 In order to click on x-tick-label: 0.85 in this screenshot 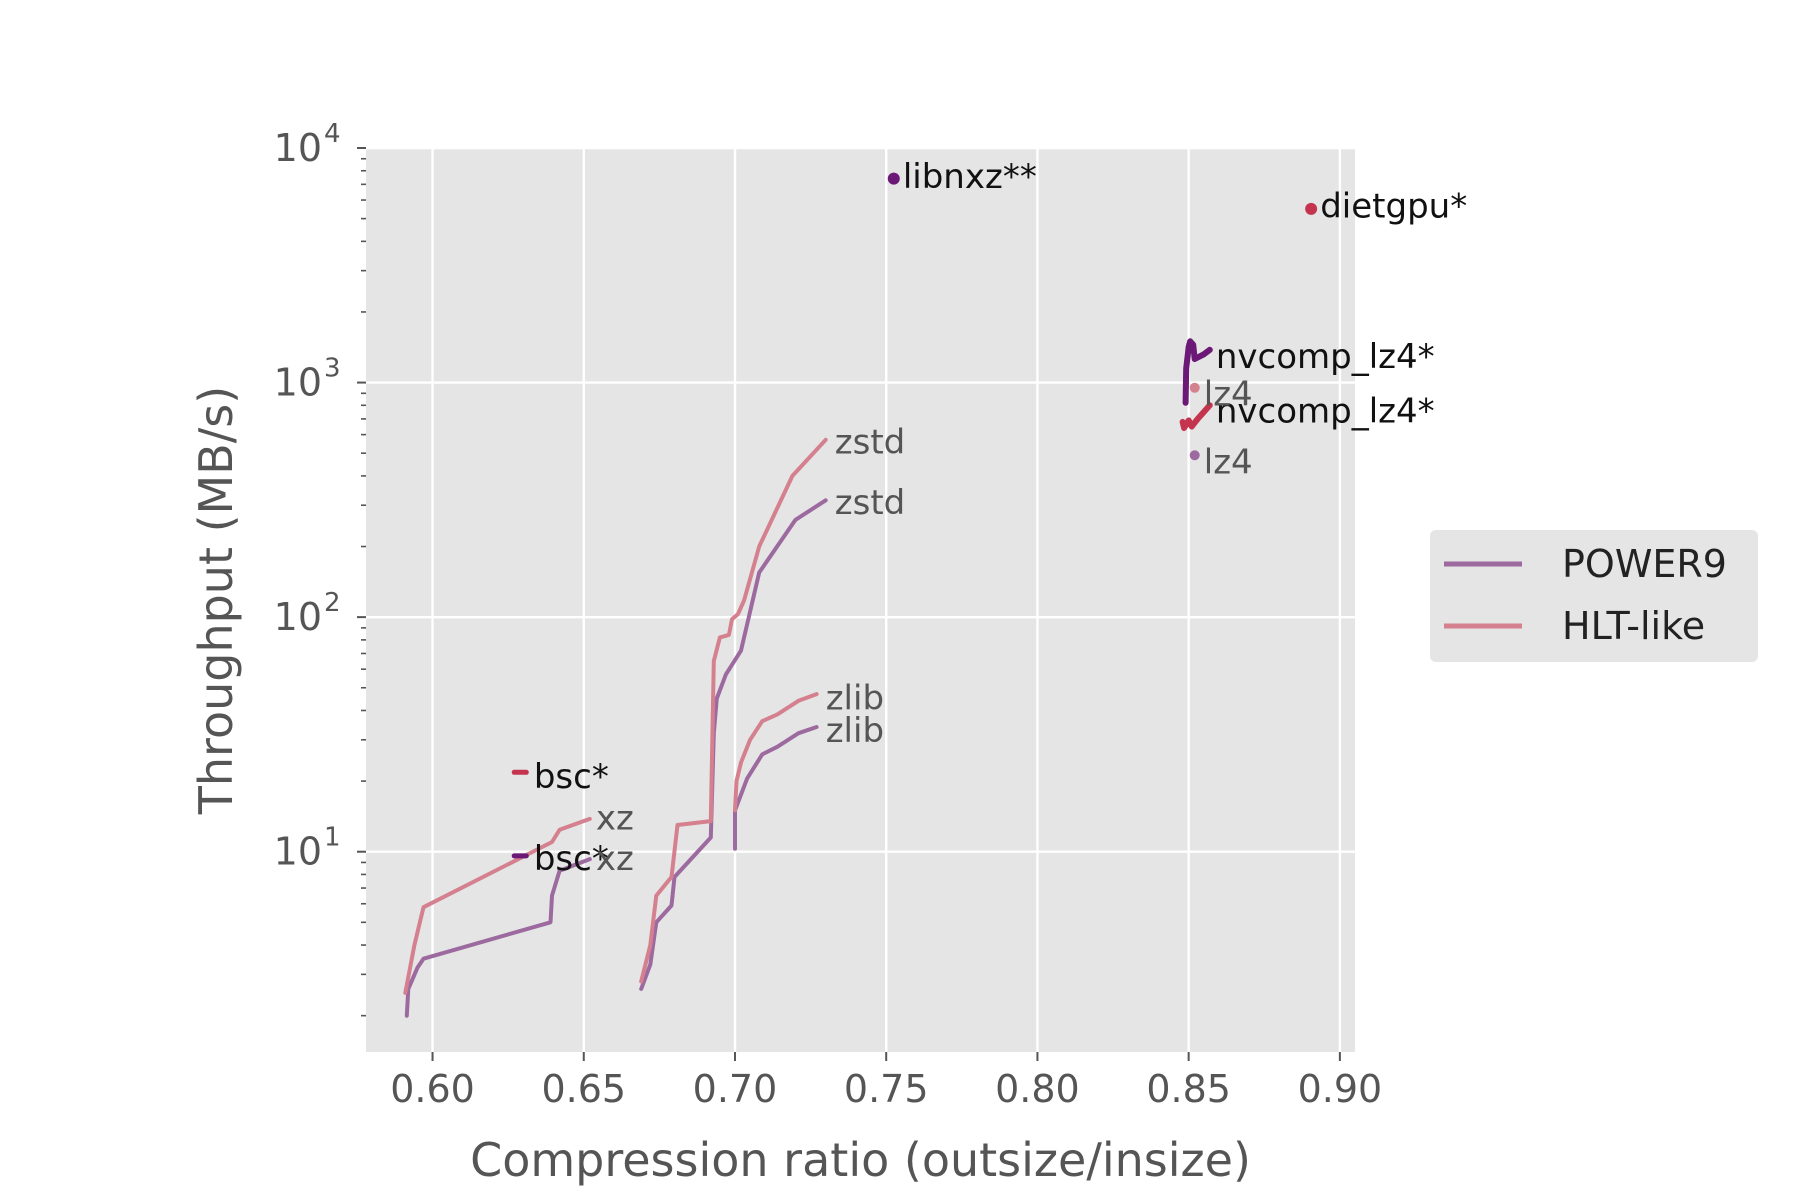, I will do `click(1188, 1089)`.